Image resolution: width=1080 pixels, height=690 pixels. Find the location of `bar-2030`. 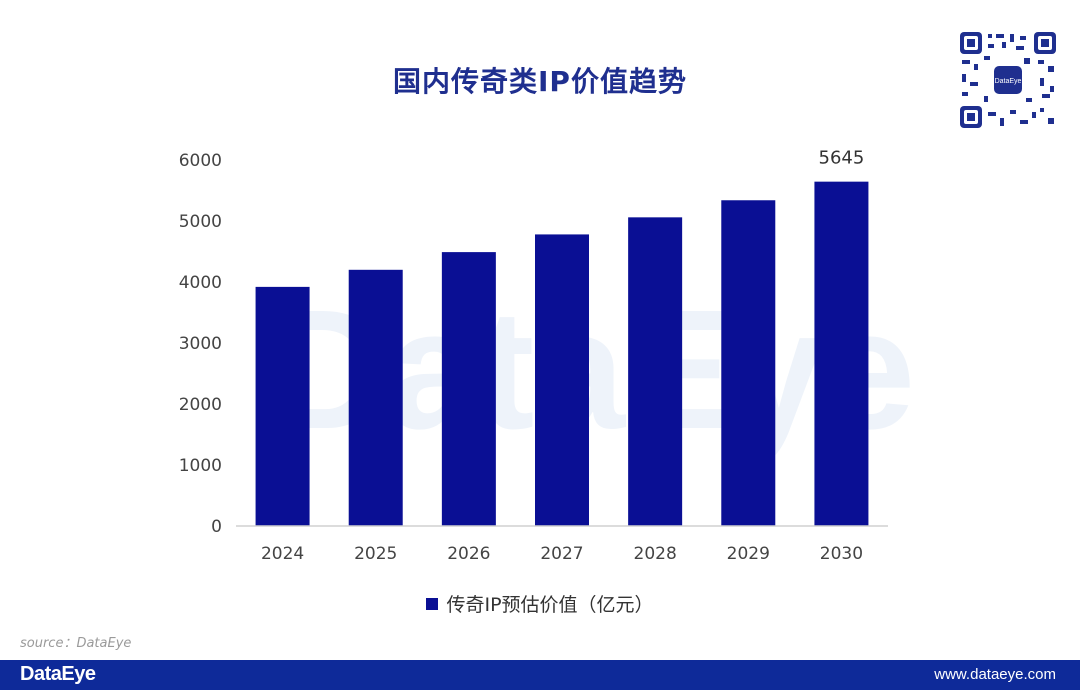

bar-2030 is located at coordinates (841, 353).